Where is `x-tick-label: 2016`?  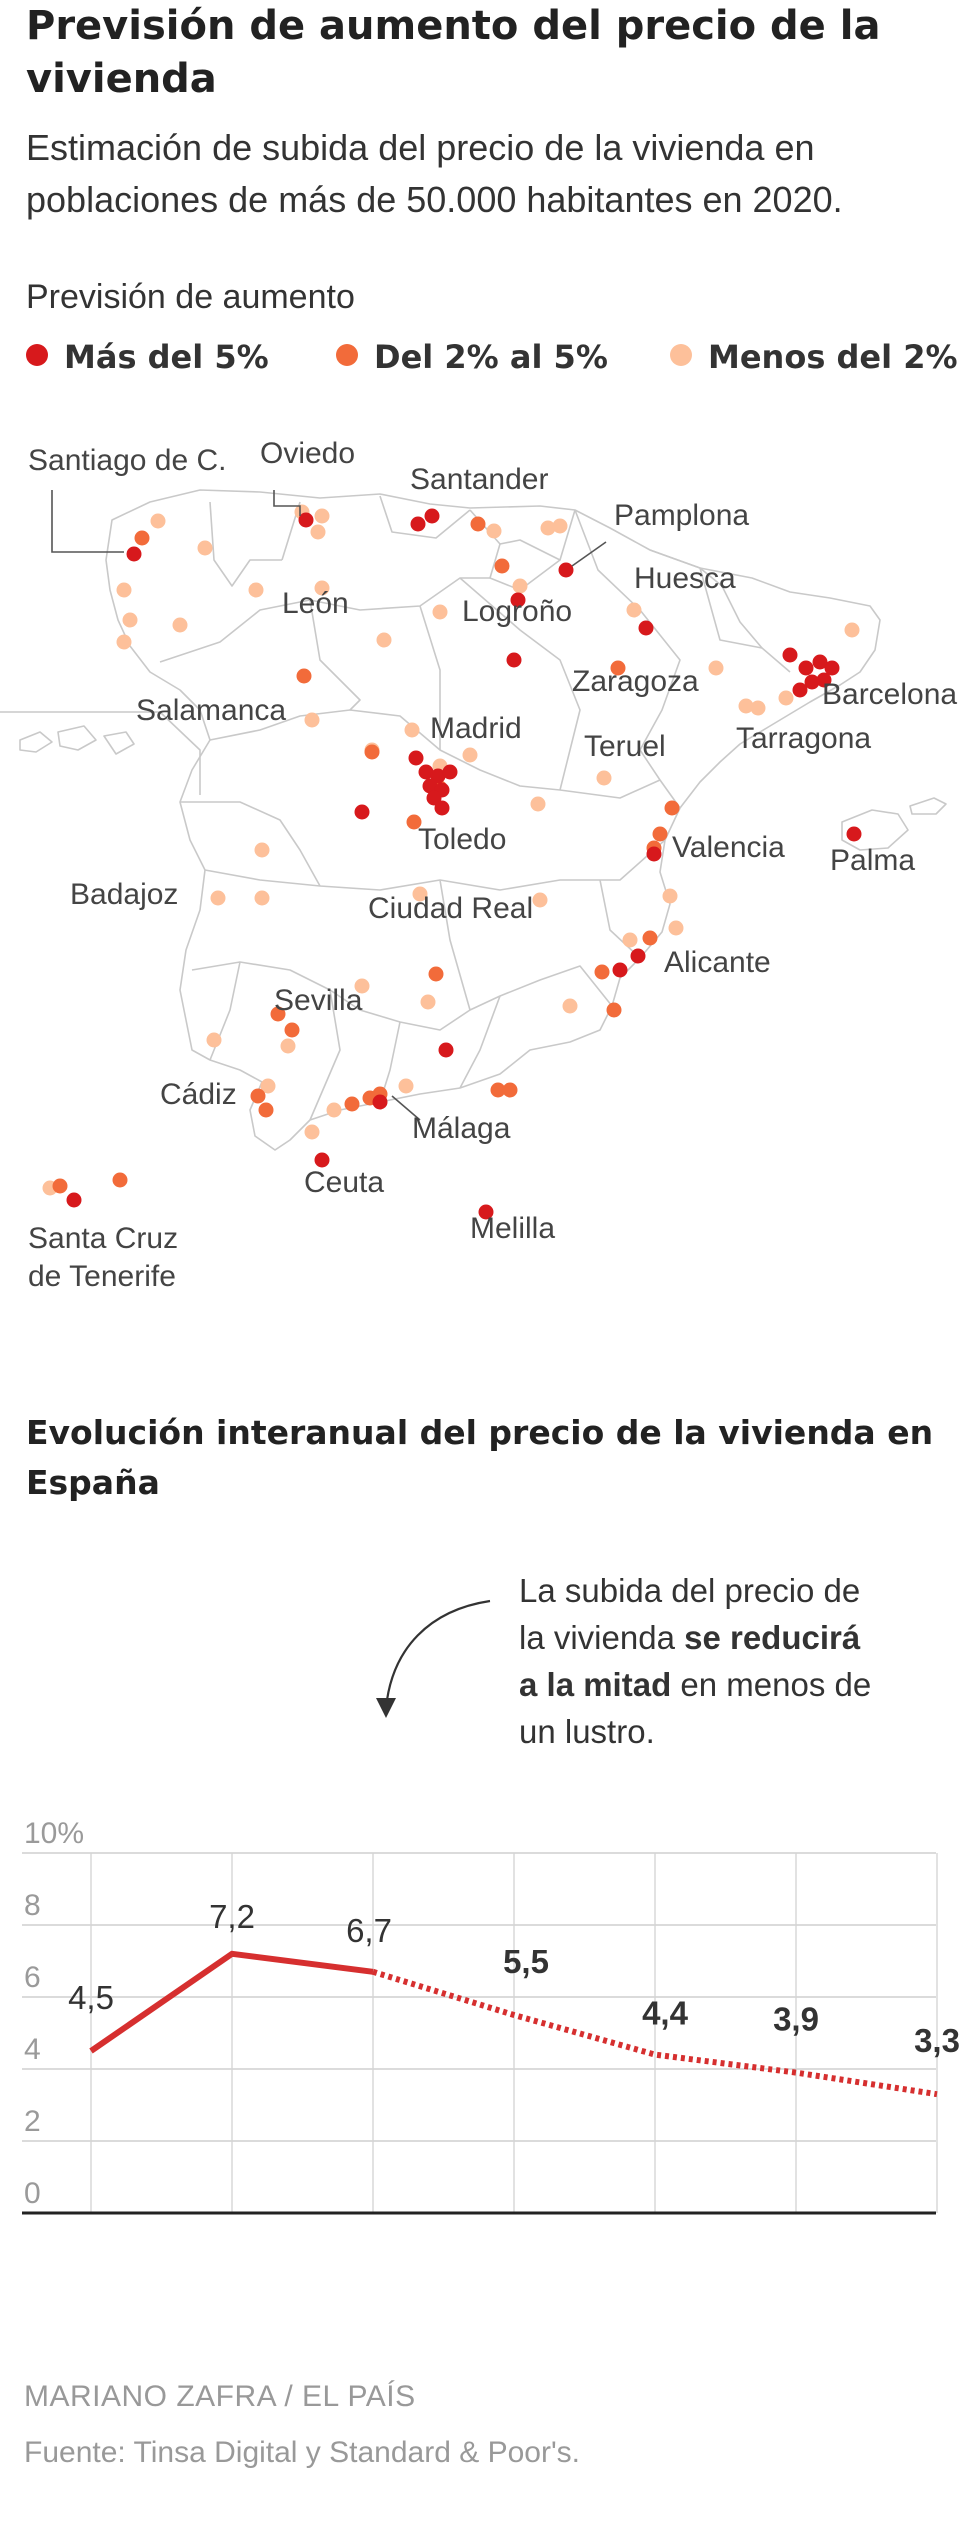
x-tick-label: 2016 is located at coordinates (90, 2249).